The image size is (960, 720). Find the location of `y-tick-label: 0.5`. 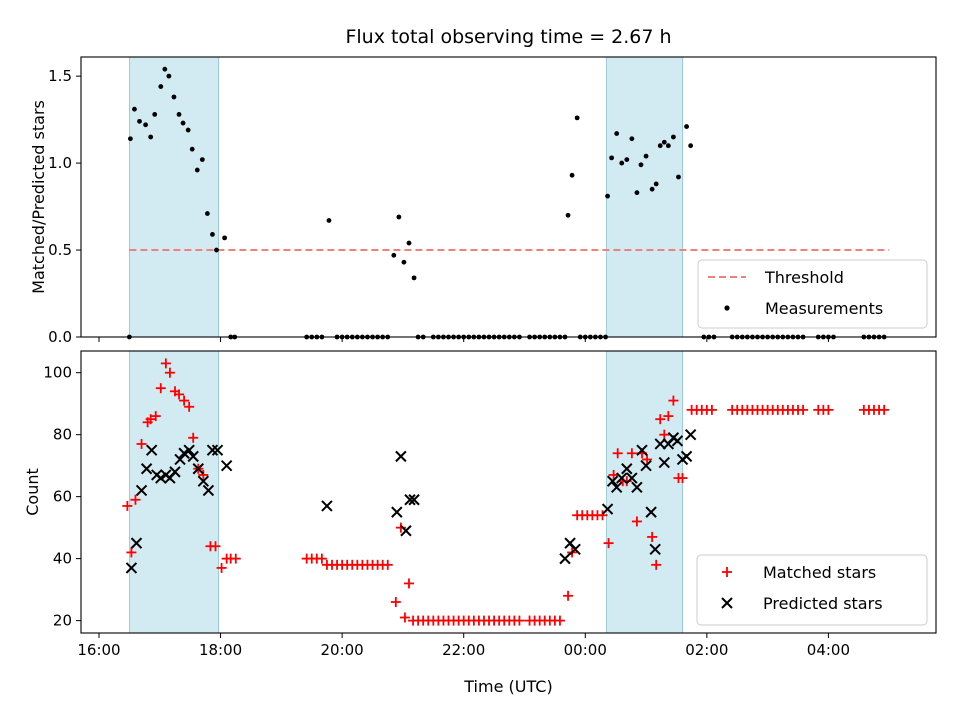

y-tick-label: 0.5 is located at coordinates (60, 250).